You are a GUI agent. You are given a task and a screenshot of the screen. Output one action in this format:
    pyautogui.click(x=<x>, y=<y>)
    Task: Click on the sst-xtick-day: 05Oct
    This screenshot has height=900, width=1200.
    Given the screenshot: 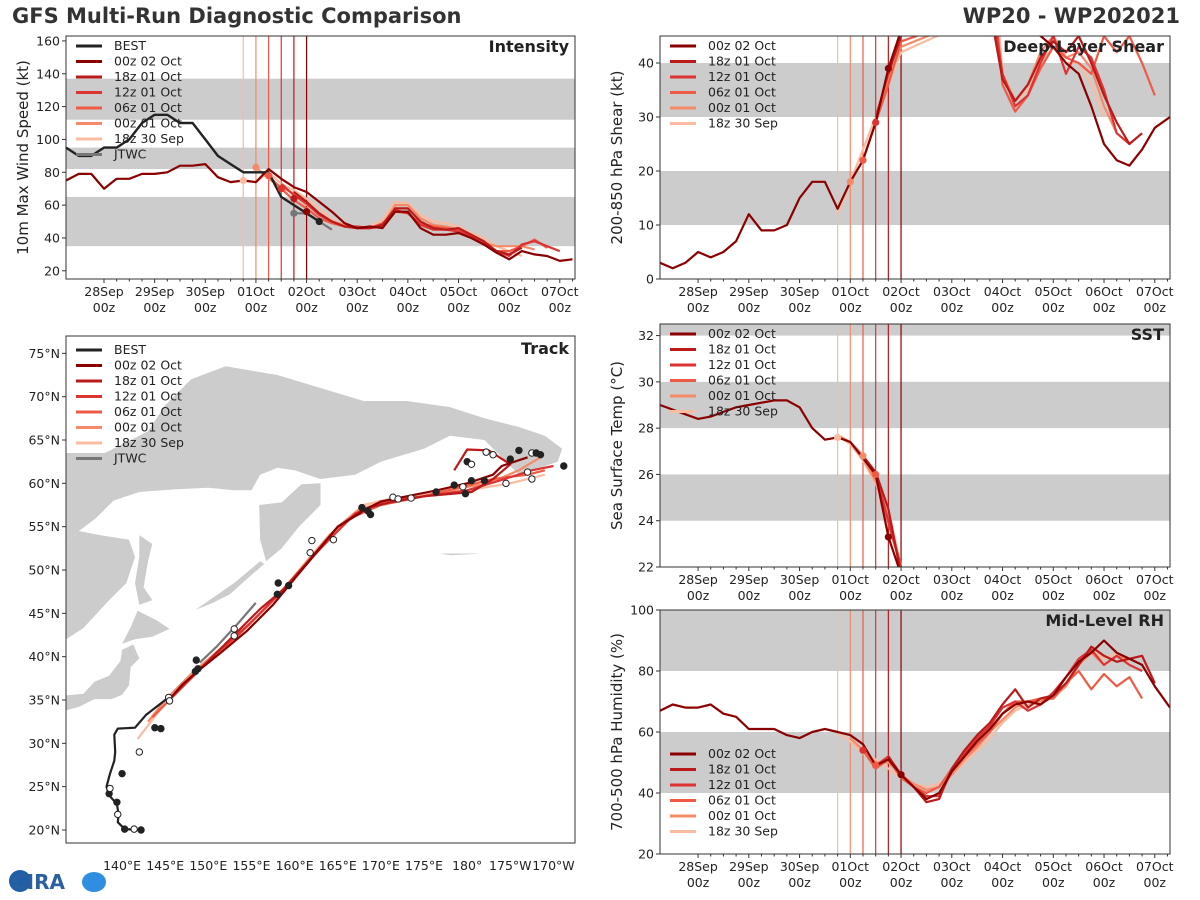 What is the action you would take?
    pyautogui.click(x=1054, y=579)
    